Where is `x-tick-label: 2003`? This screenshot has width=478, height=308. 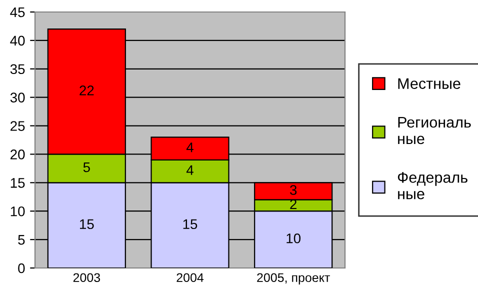
x-tick-label: 2003 is located at coordinates (86, 277).